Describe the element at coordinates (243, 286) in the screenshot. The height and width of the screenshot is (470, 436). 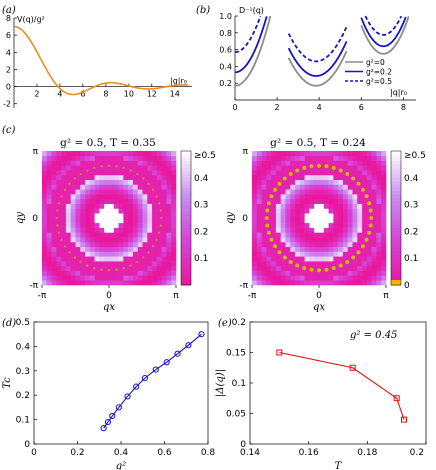
I see `y-tick-label: -π` at that location.